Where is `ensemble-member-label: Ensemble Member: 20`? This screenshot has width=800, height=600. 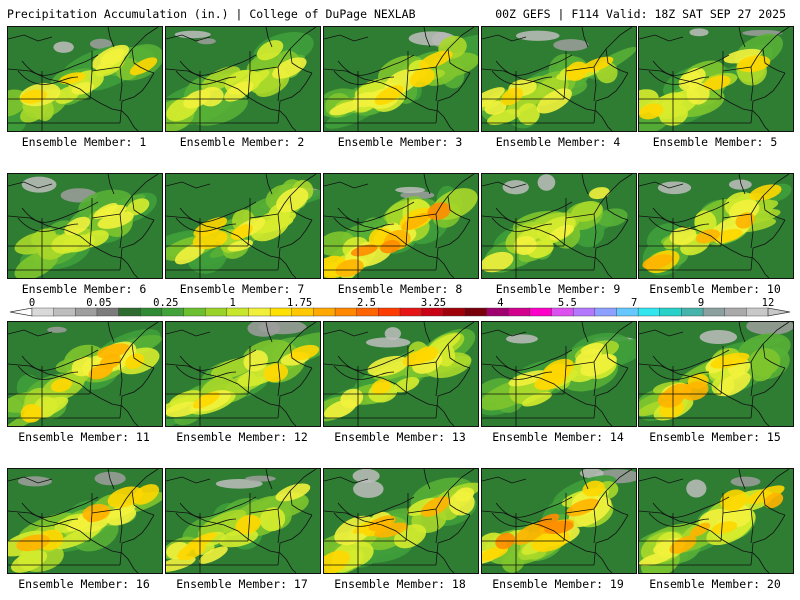 ensemble-member-label: Ensemble Member: 20 is located at coordinates (715, 584).